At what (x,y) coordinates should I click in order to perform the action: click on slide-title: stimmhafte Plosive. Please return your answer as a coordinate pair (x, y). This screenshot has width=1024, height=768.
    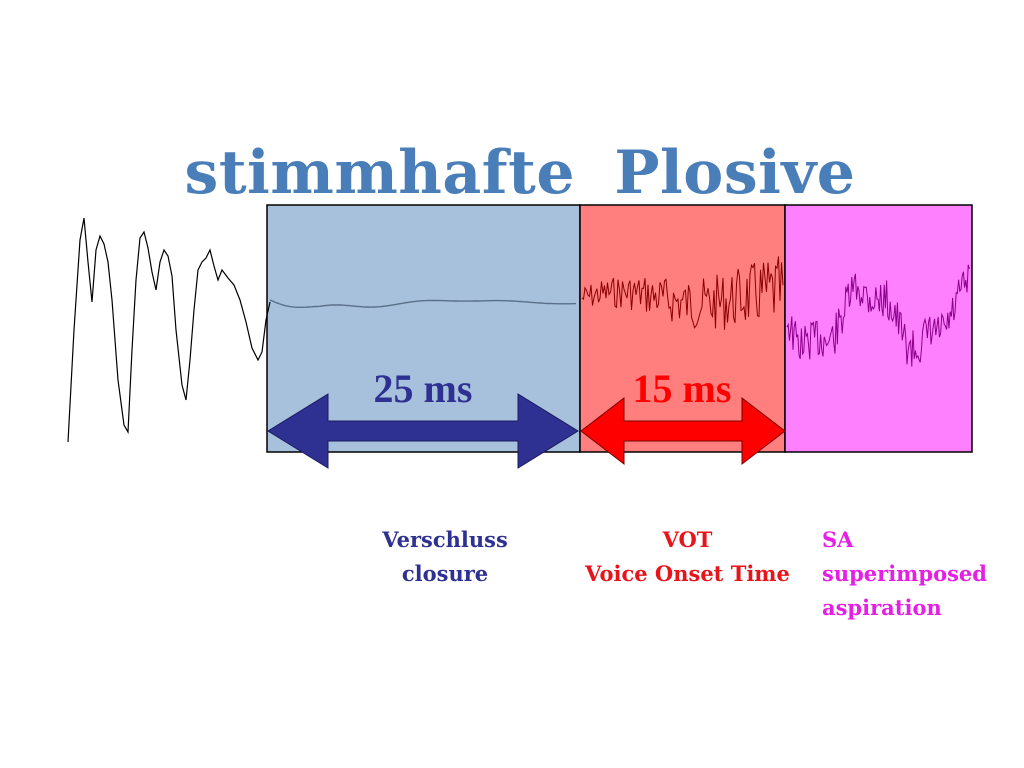
    Looking at the image, I should click on (520, 173).